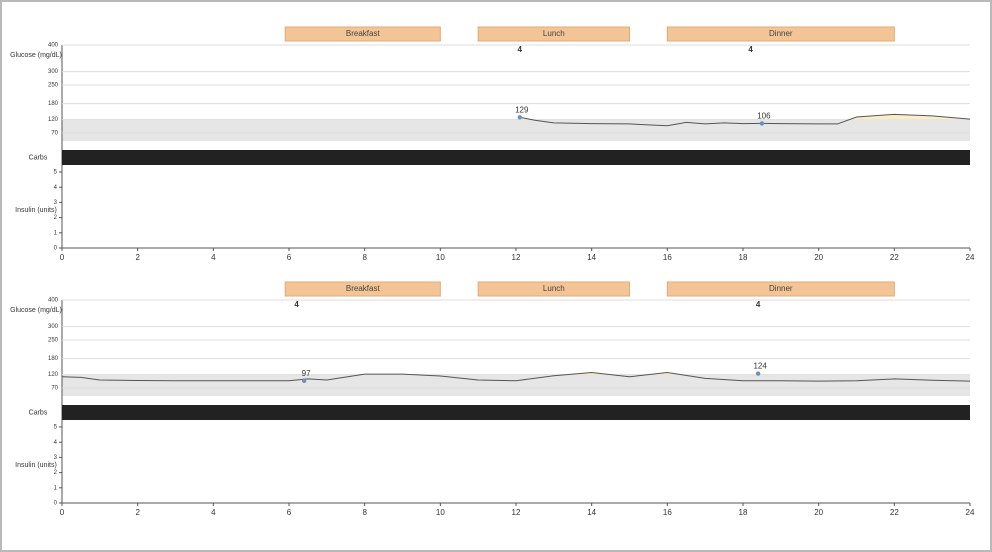 The image size is (992, 552). I want to click on marker-label: 97, so click(306, 373).